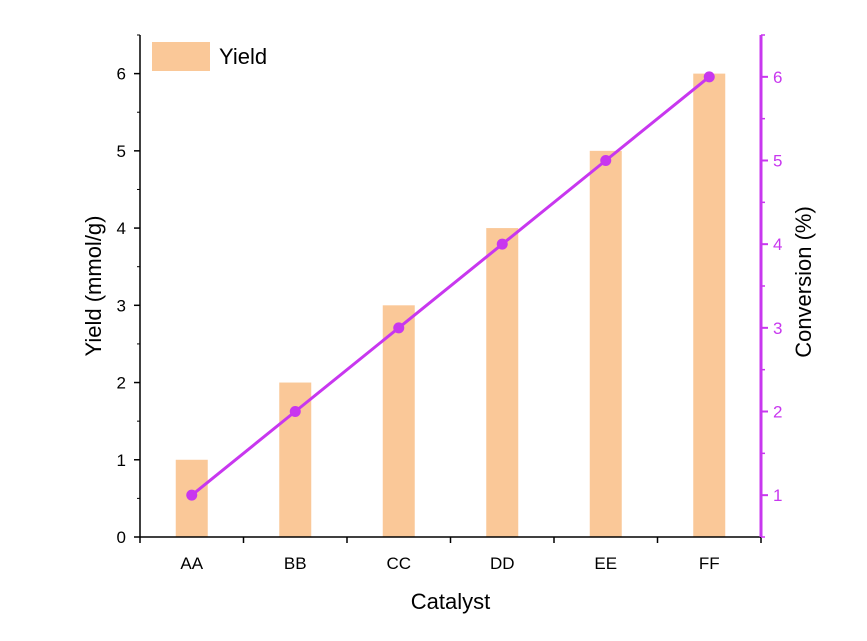 This screenshot has width=867, height=641. I want to click on conversion-point-cc, so click(399, 328).